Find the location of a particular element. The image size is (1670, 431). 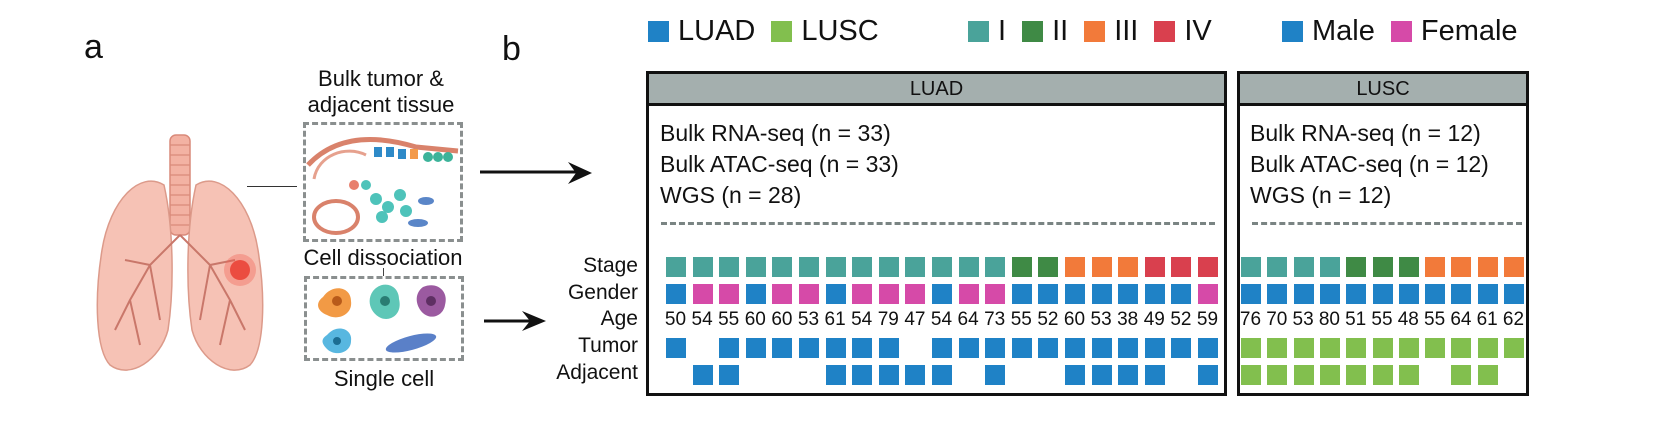

legend-item: Female is located at coordinates (1454, 31).